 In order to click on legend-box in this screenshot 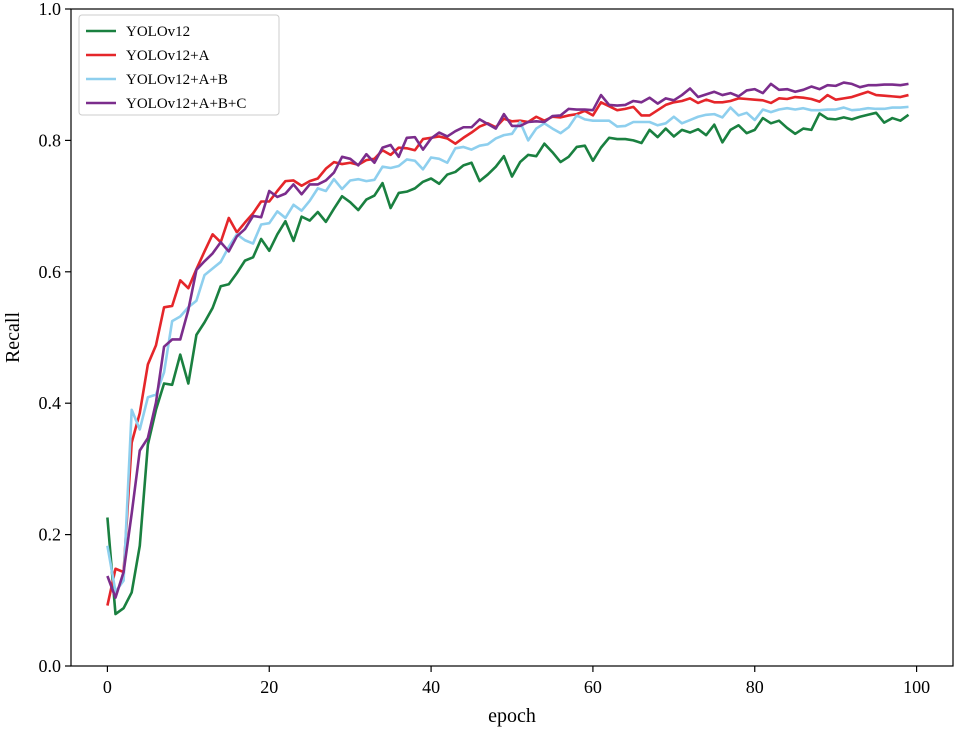, I will do `click(179, 65)`.